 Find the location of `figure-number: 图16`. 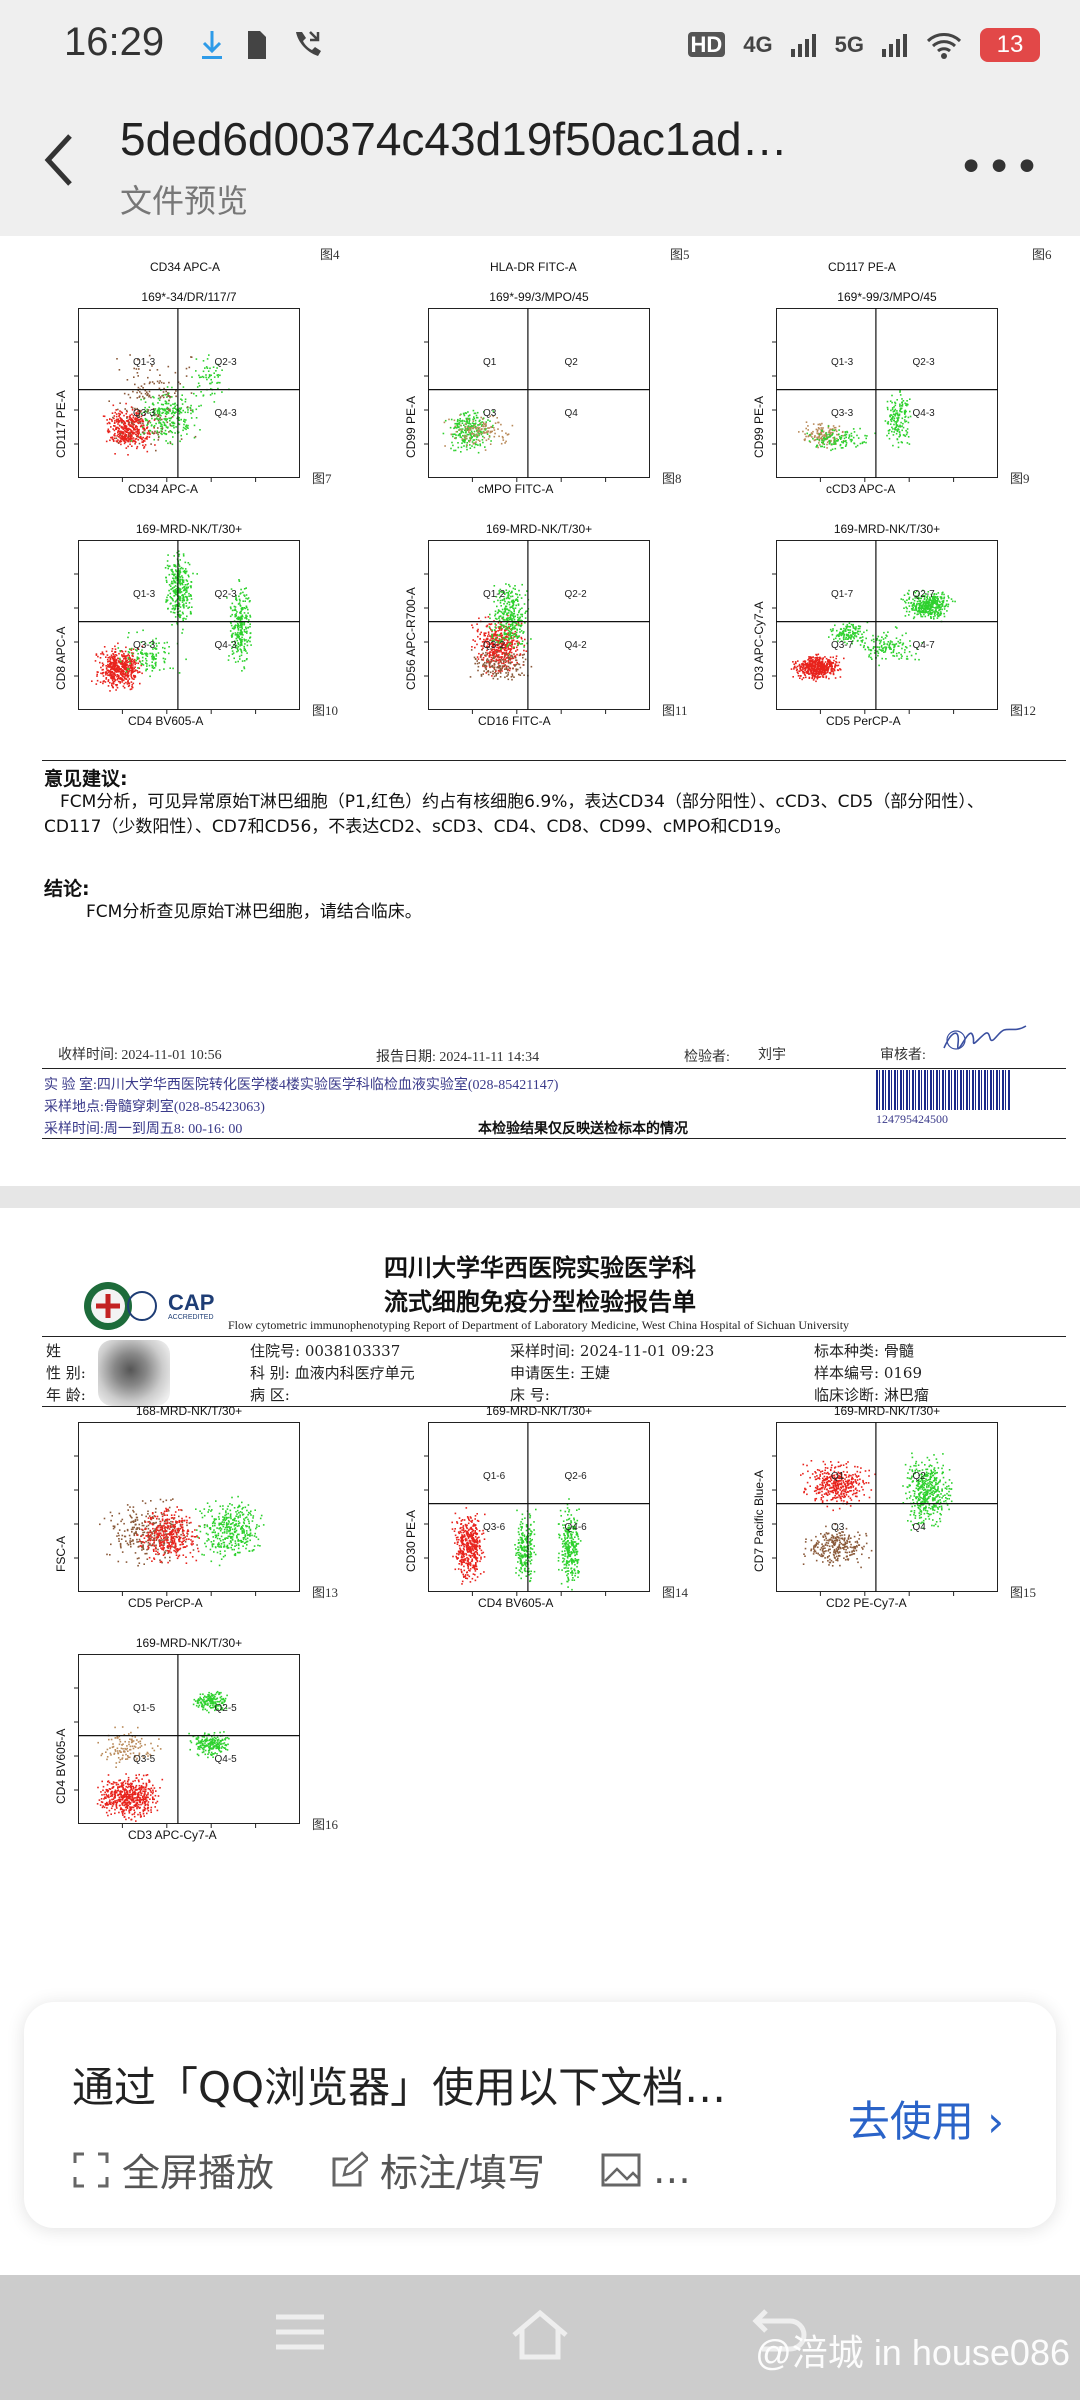

figure-number: 图16 is located at coordinates (325, 1824).